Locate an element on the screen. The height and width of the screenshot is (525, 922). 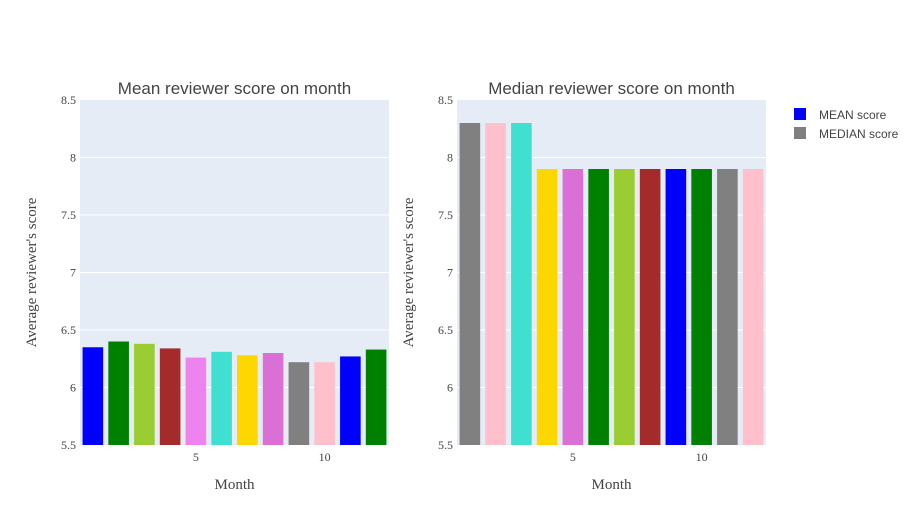
legend-swatch-mean is located at coordinates (800, 114).